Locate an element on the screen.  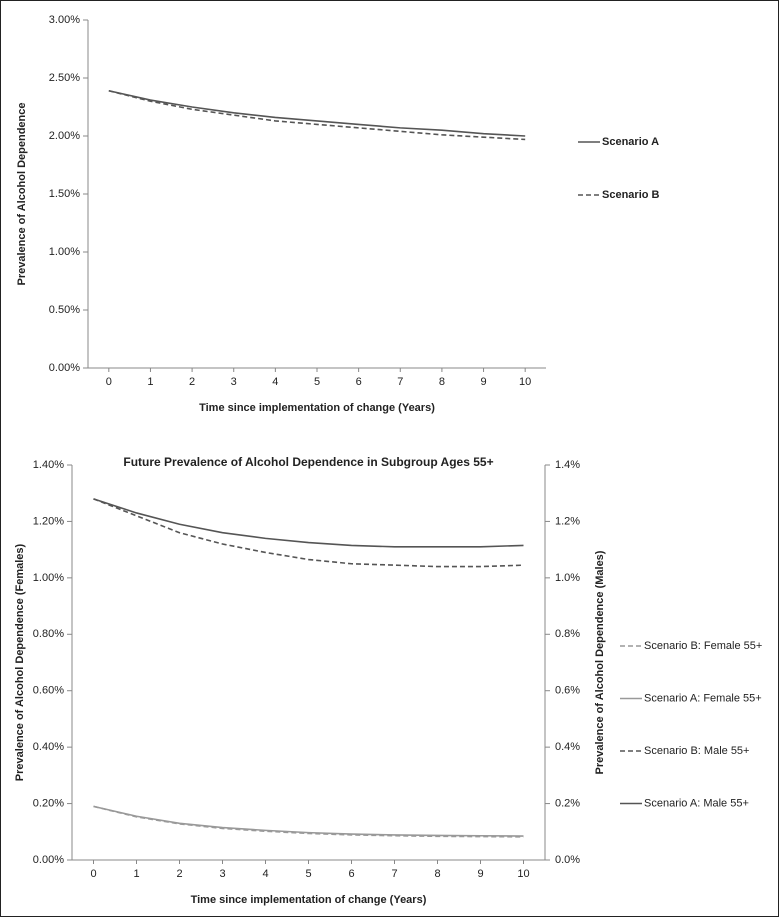
y-tick-label: 0.20% is located at coordinates (48, 803).